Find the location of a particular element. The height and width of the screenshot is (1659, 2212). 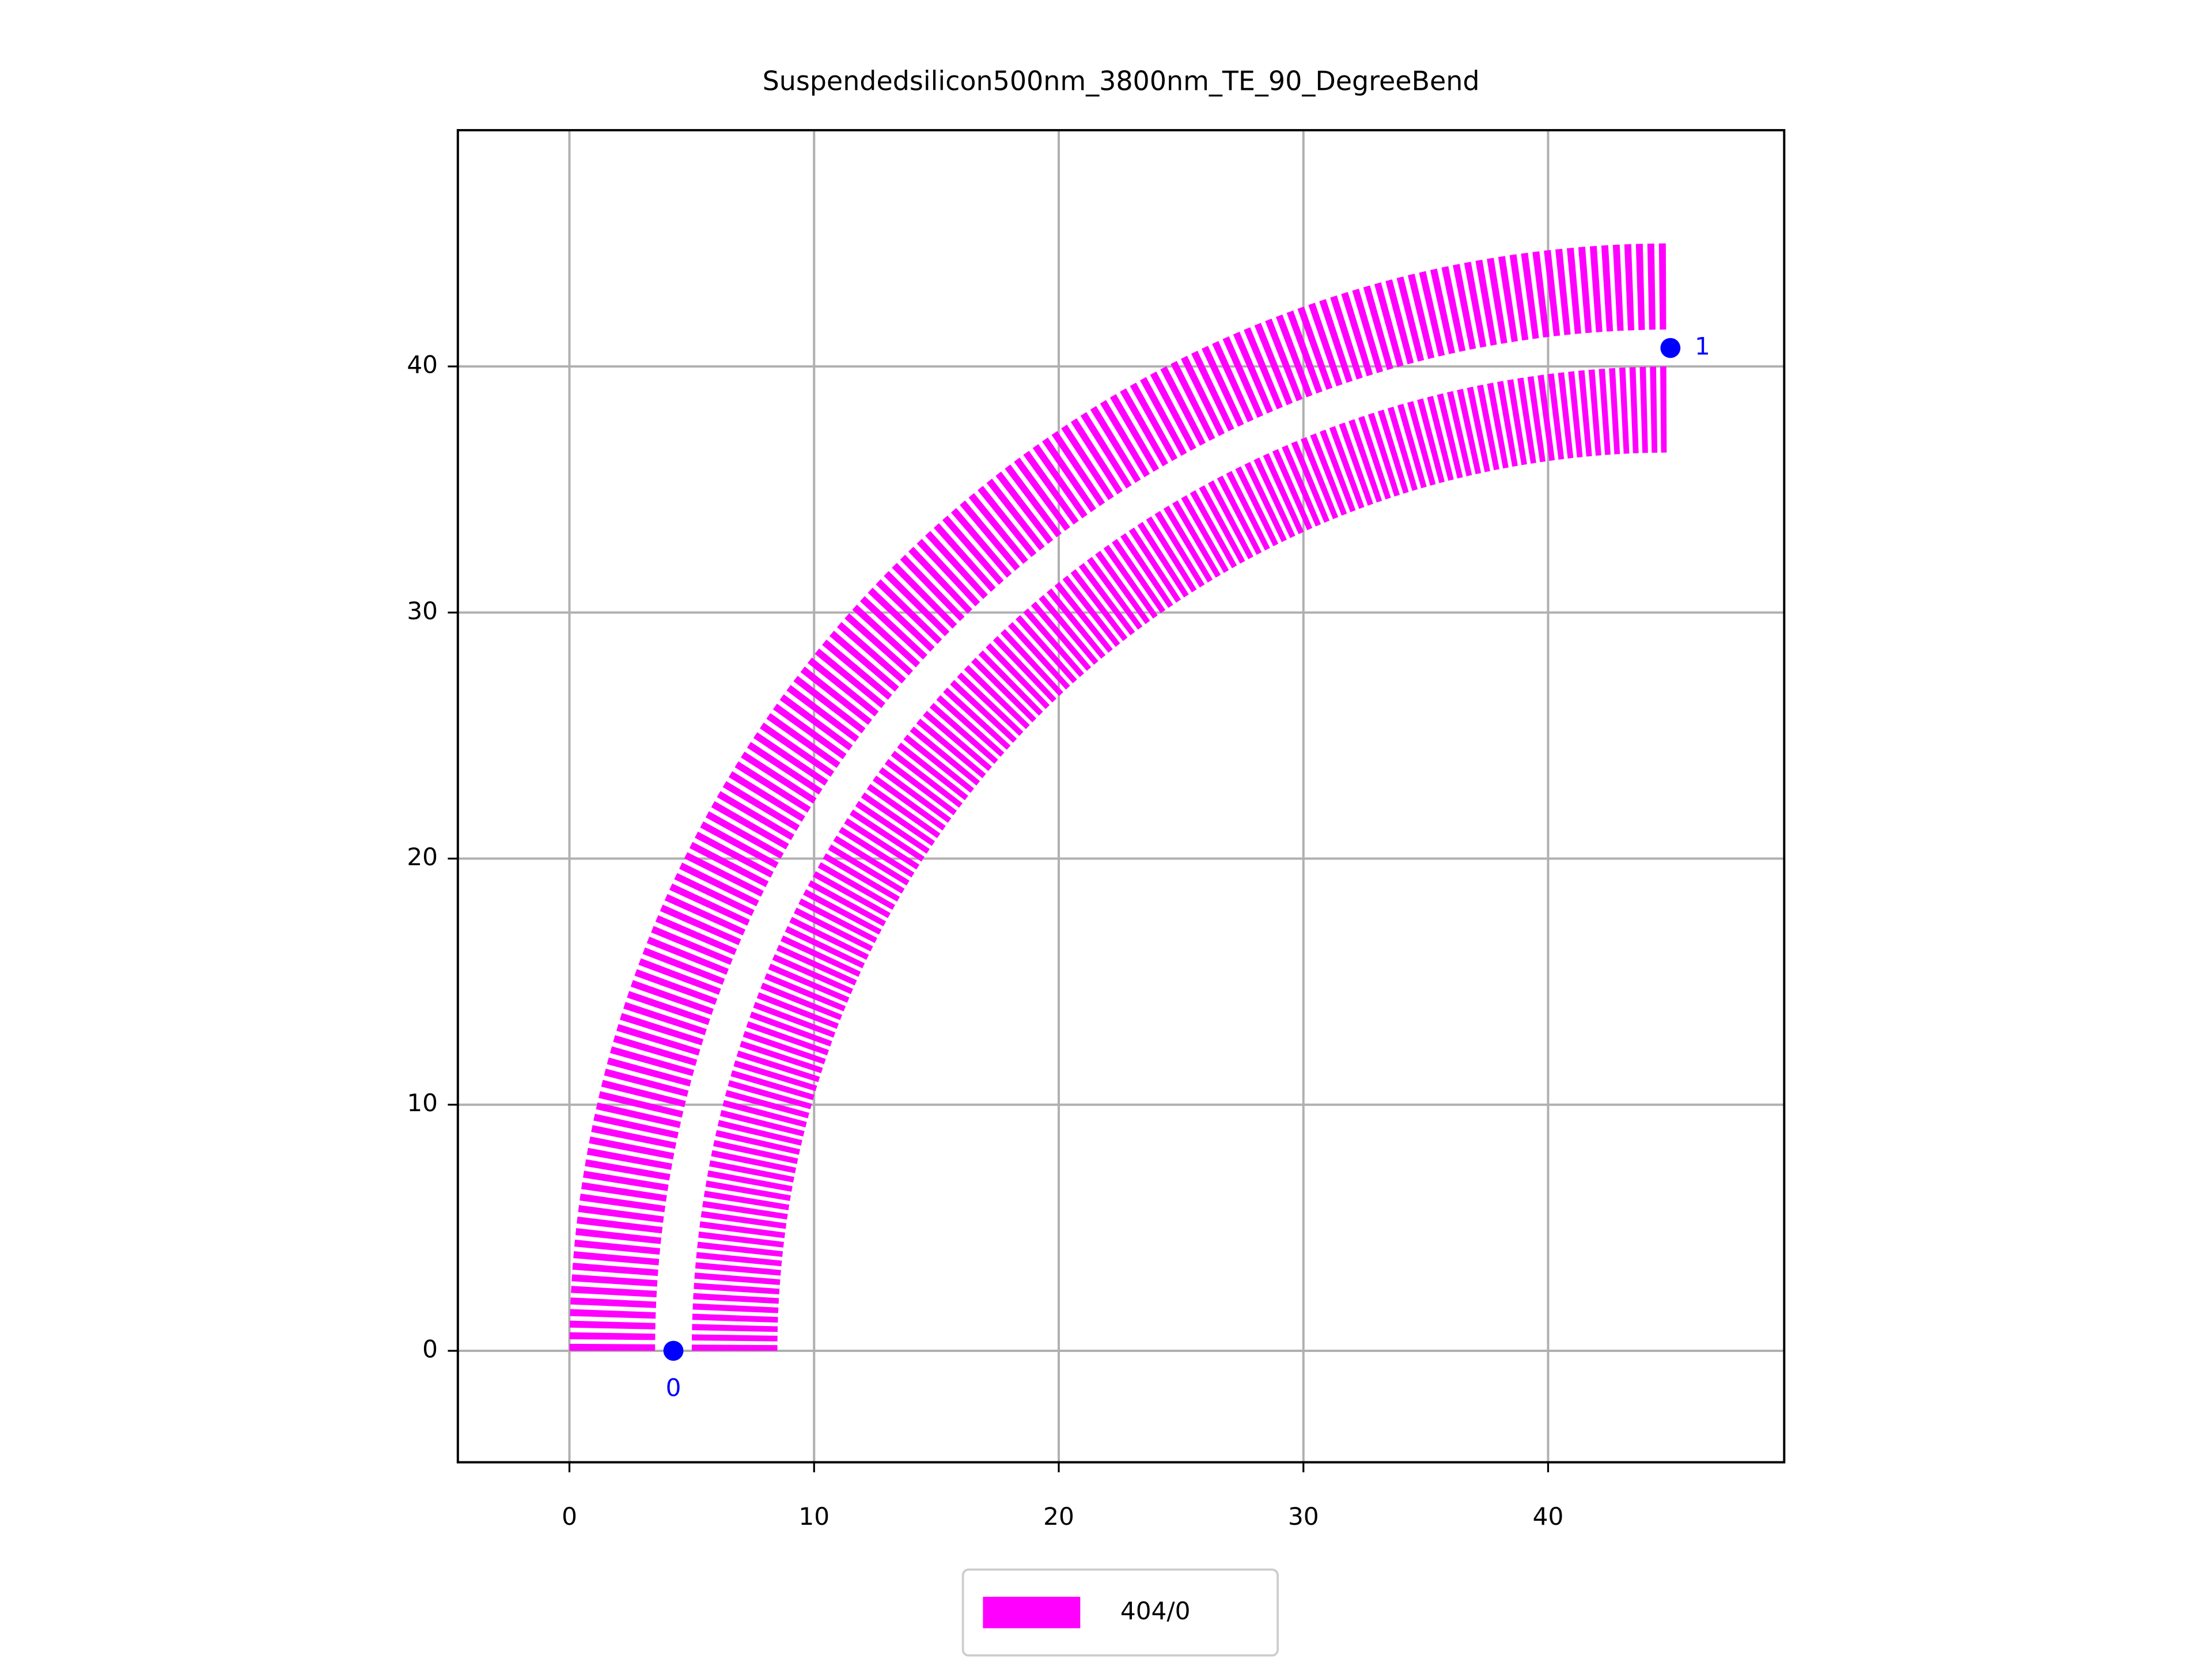

x-tick-label: 0 is located at coordinates (569, 1516).